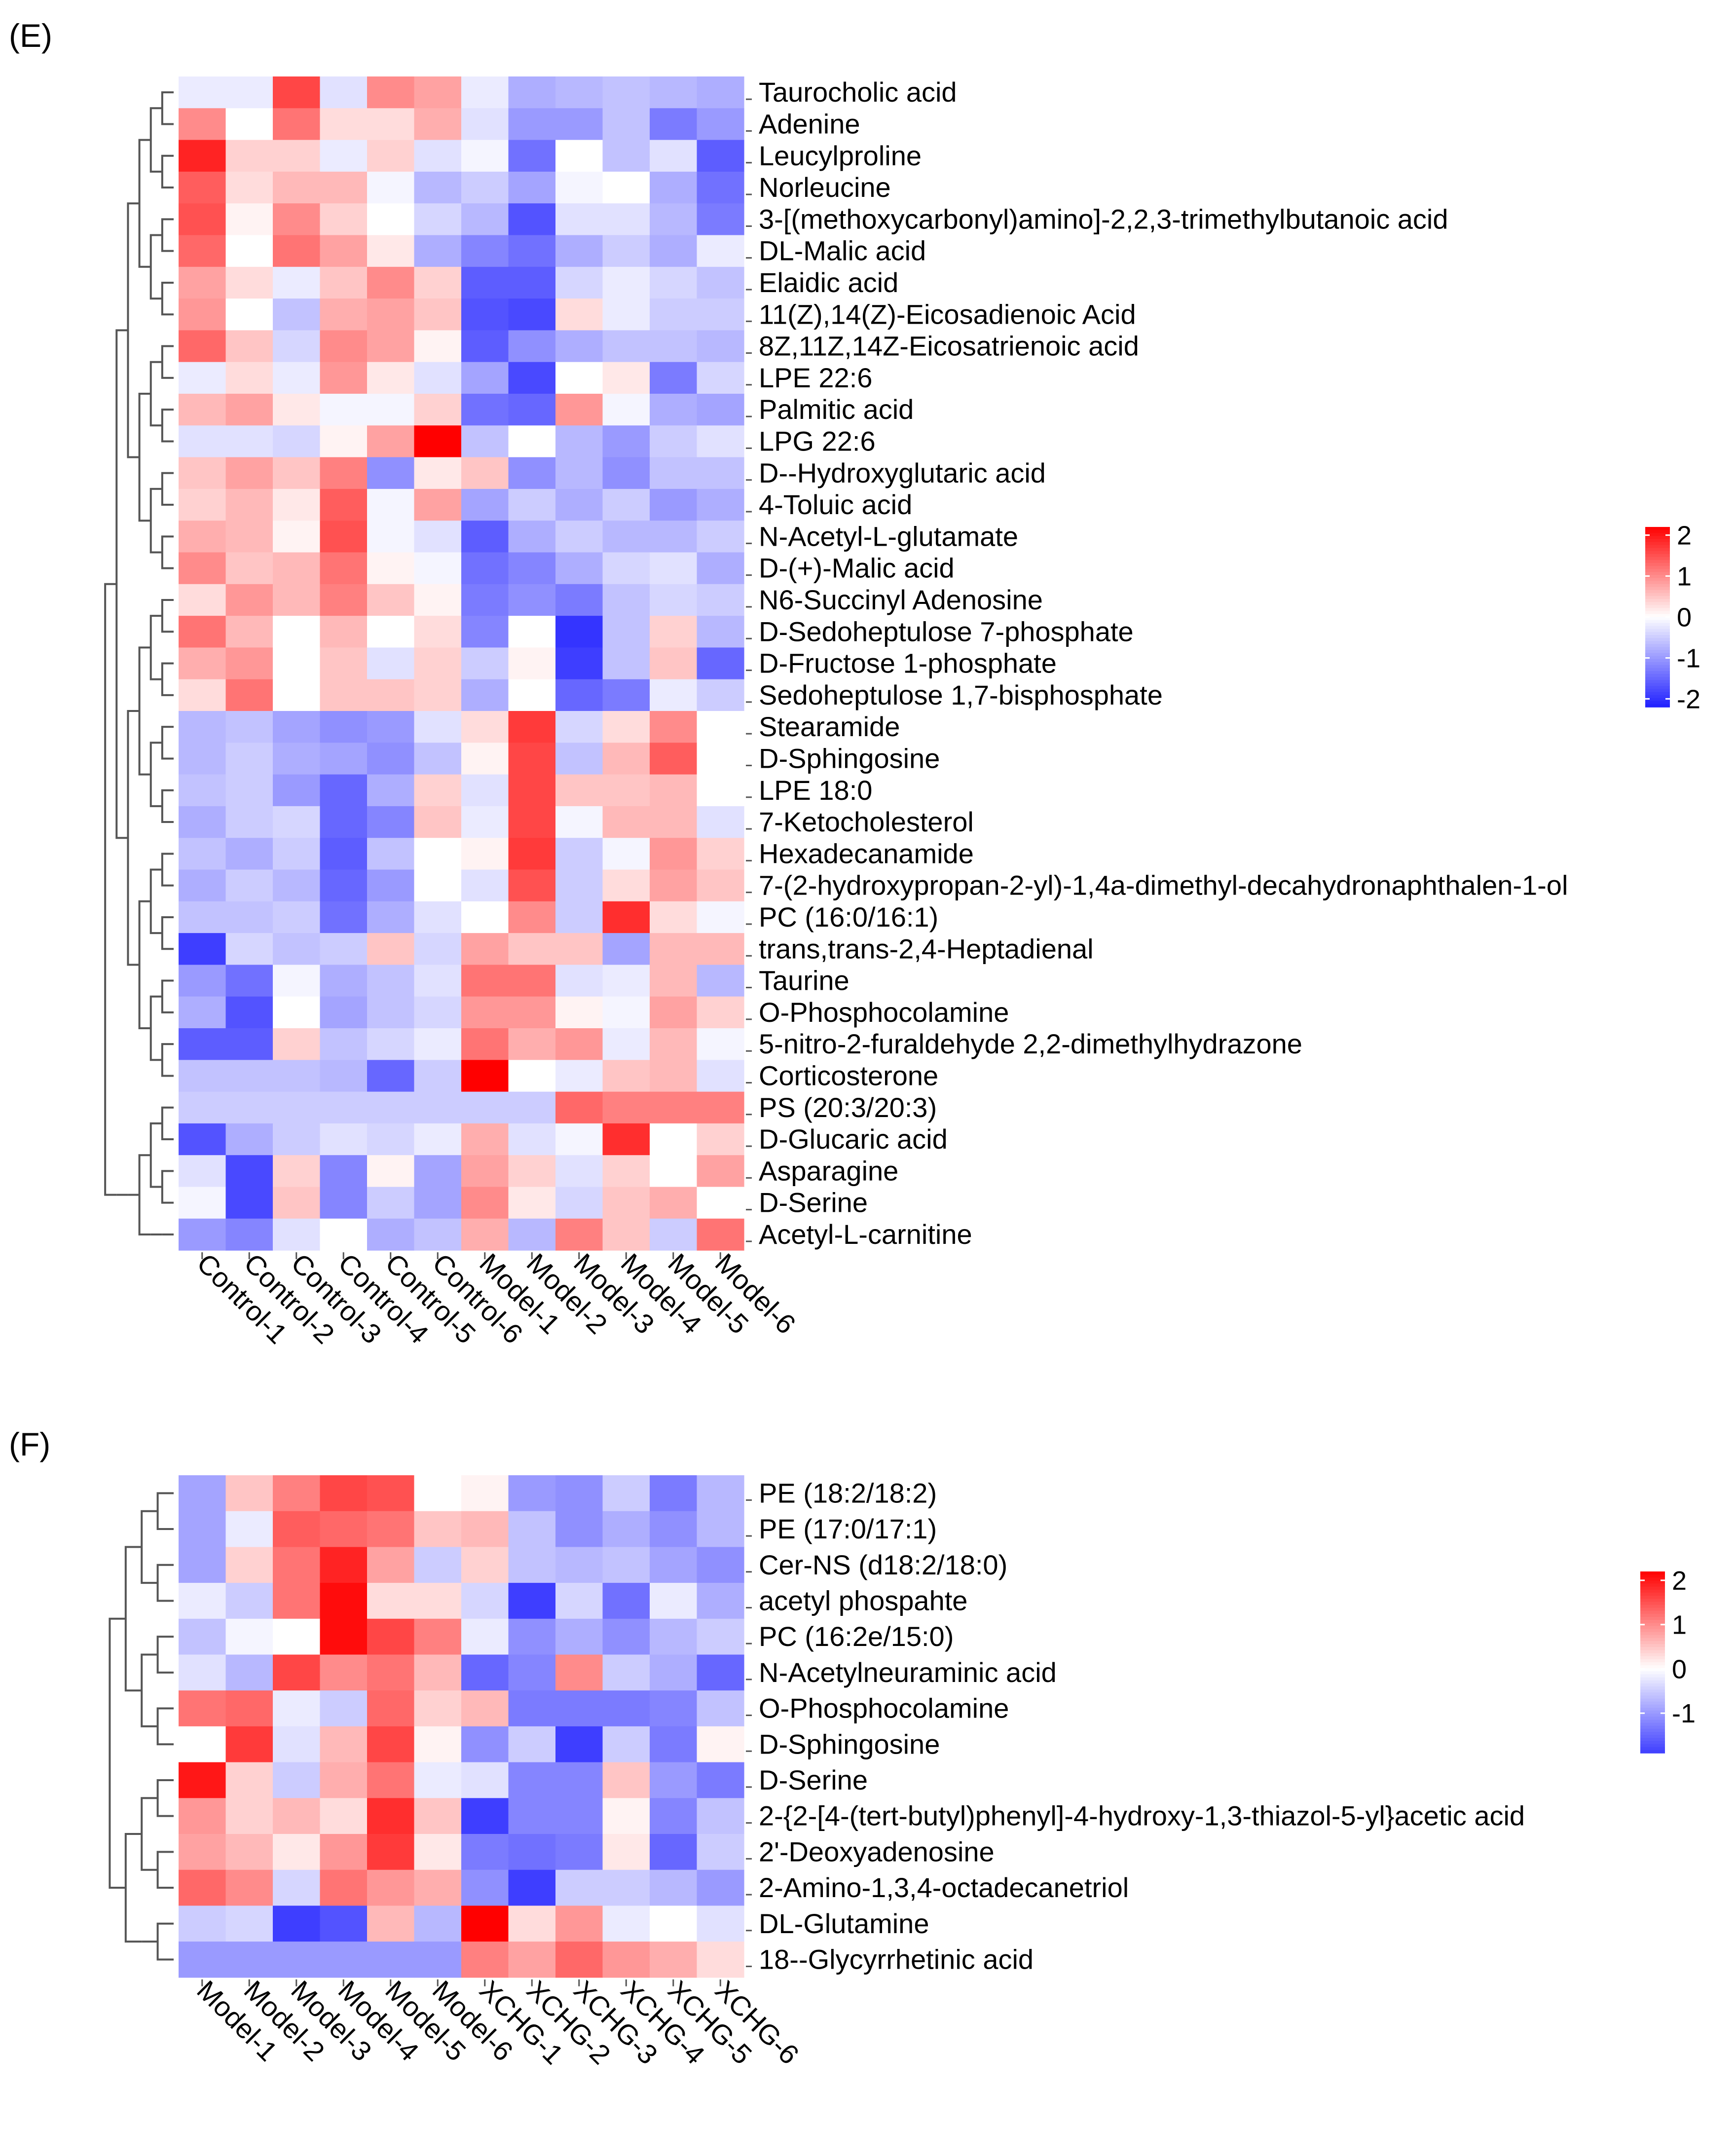  I want to click on row-label: 7-Ketocholesterol, so click(866, 822).